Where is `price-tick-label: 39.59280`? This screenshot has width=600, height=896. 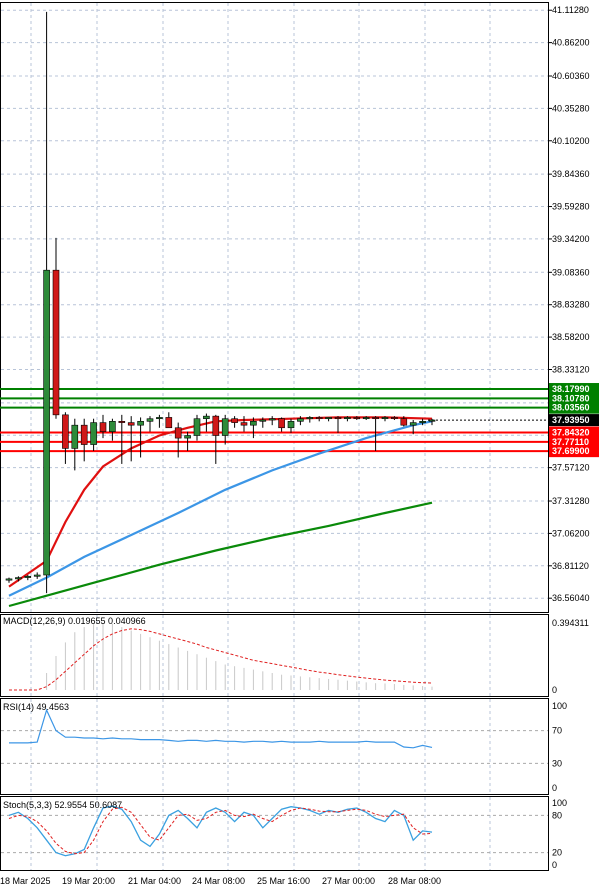 price-tick-label: 39.59280 is located at coordinates (571, 207).